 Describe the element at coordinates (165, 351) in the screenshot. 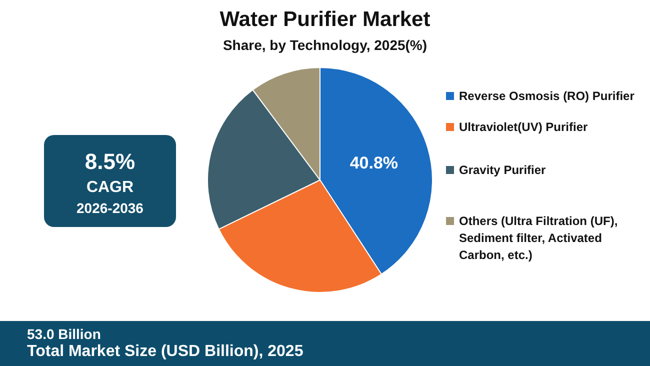

I see `text: Total Market Size (USD Billion), 2025` at that location.